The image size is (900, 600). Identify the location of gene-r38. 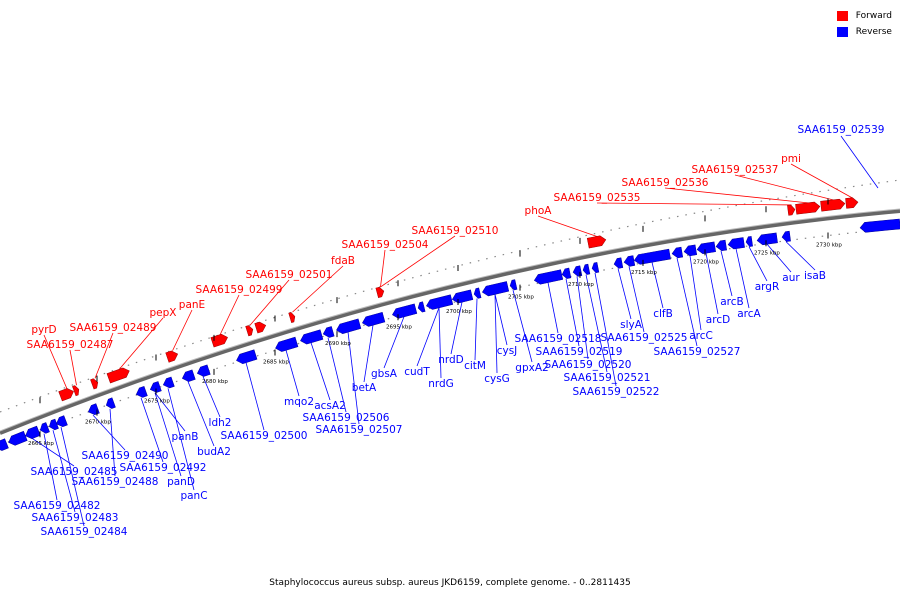
(736, 243).